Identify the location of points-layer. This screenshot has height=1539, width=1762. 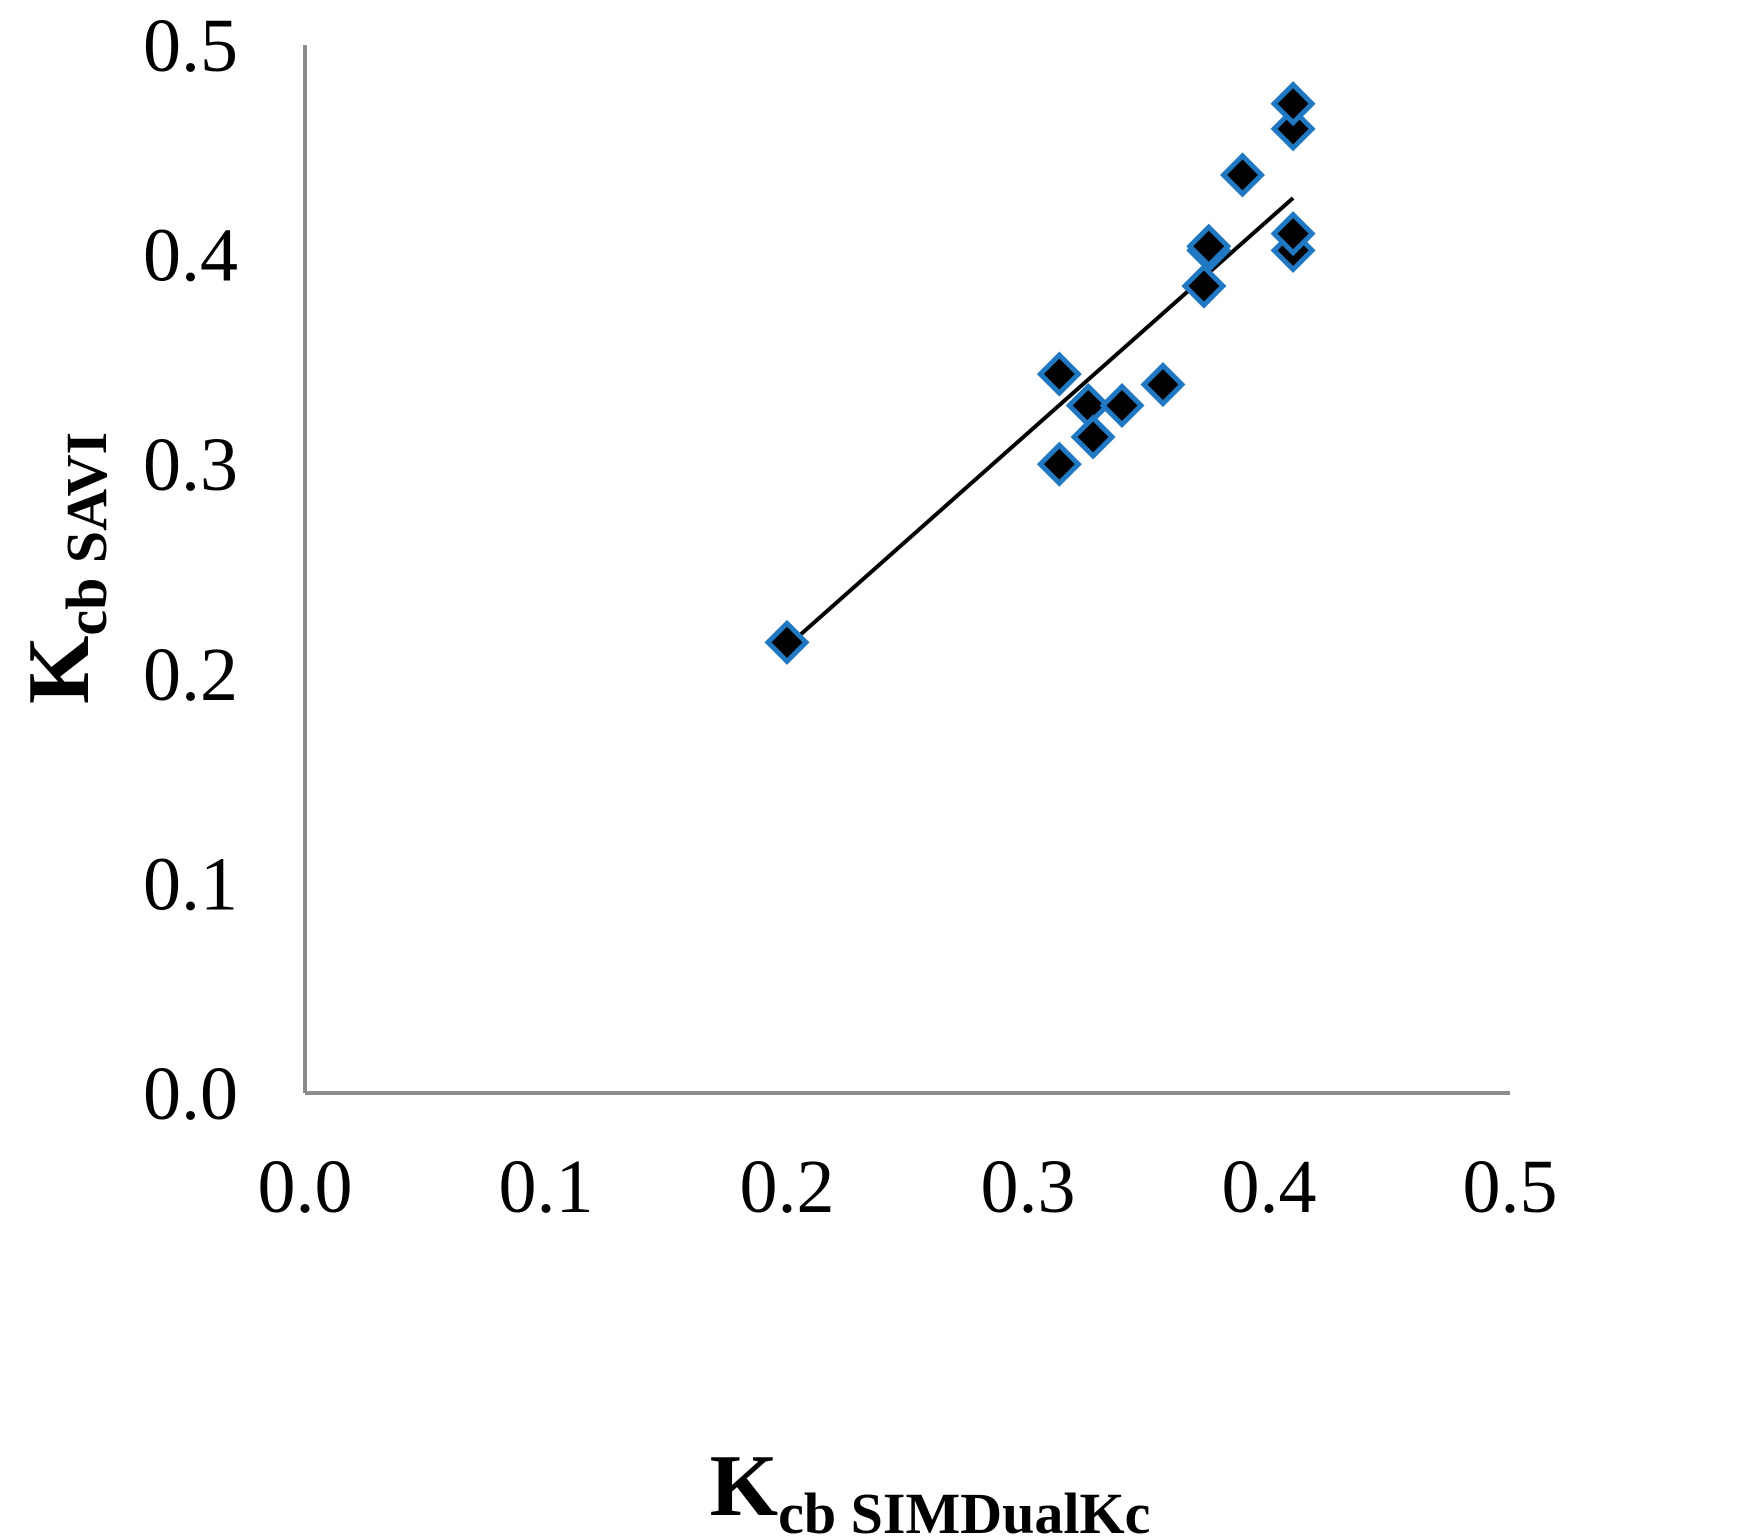
(1040, 373).